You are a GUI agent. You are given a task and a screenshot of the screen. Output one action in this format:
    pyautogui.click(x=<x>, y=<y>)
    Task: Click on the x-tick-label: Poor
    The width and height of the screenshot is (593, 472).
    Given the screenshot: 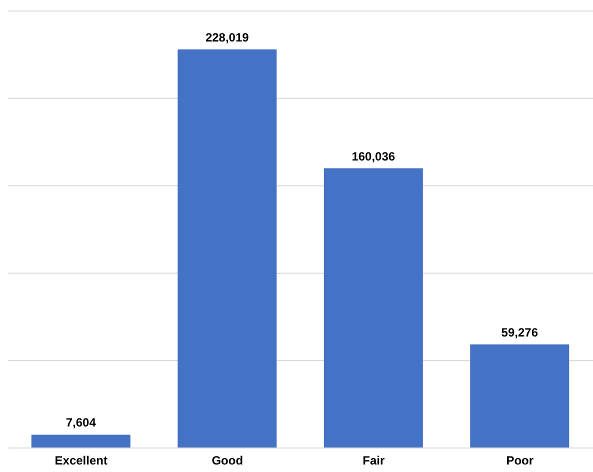 What is the action you would take?
    pyautogui.click(x=520, y=461)
    